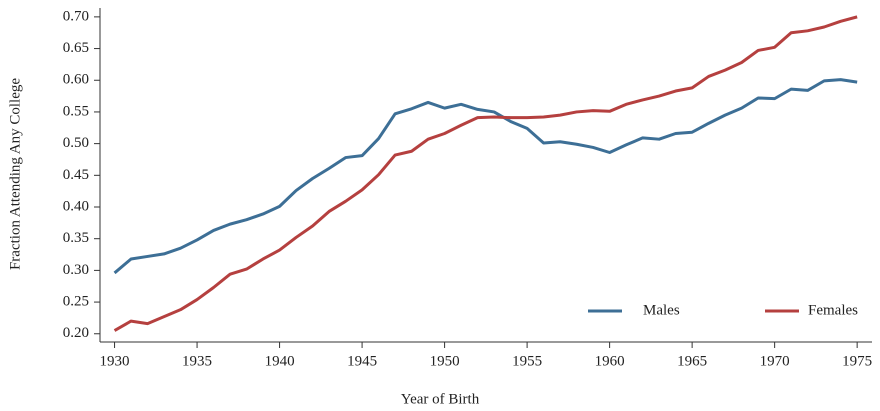 The height and width of the screenshot is (411, 880). Describe the element at coordinates (280, 361) in the screenshot. I see `x-tick-label: 1940` at that location.